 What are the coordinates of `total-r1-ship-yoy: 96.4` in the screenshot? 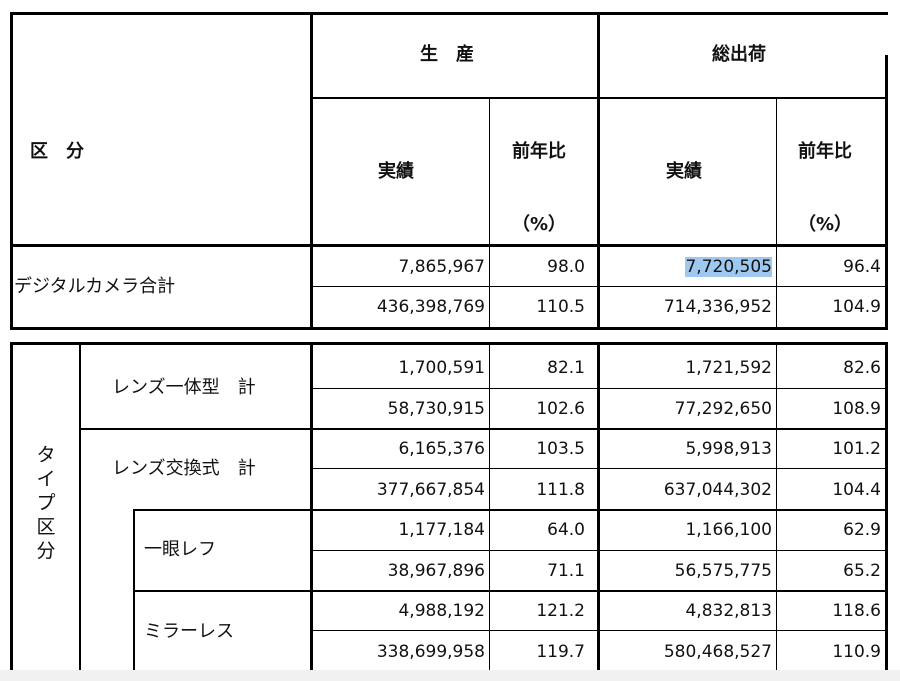 It's located at (862, 267).